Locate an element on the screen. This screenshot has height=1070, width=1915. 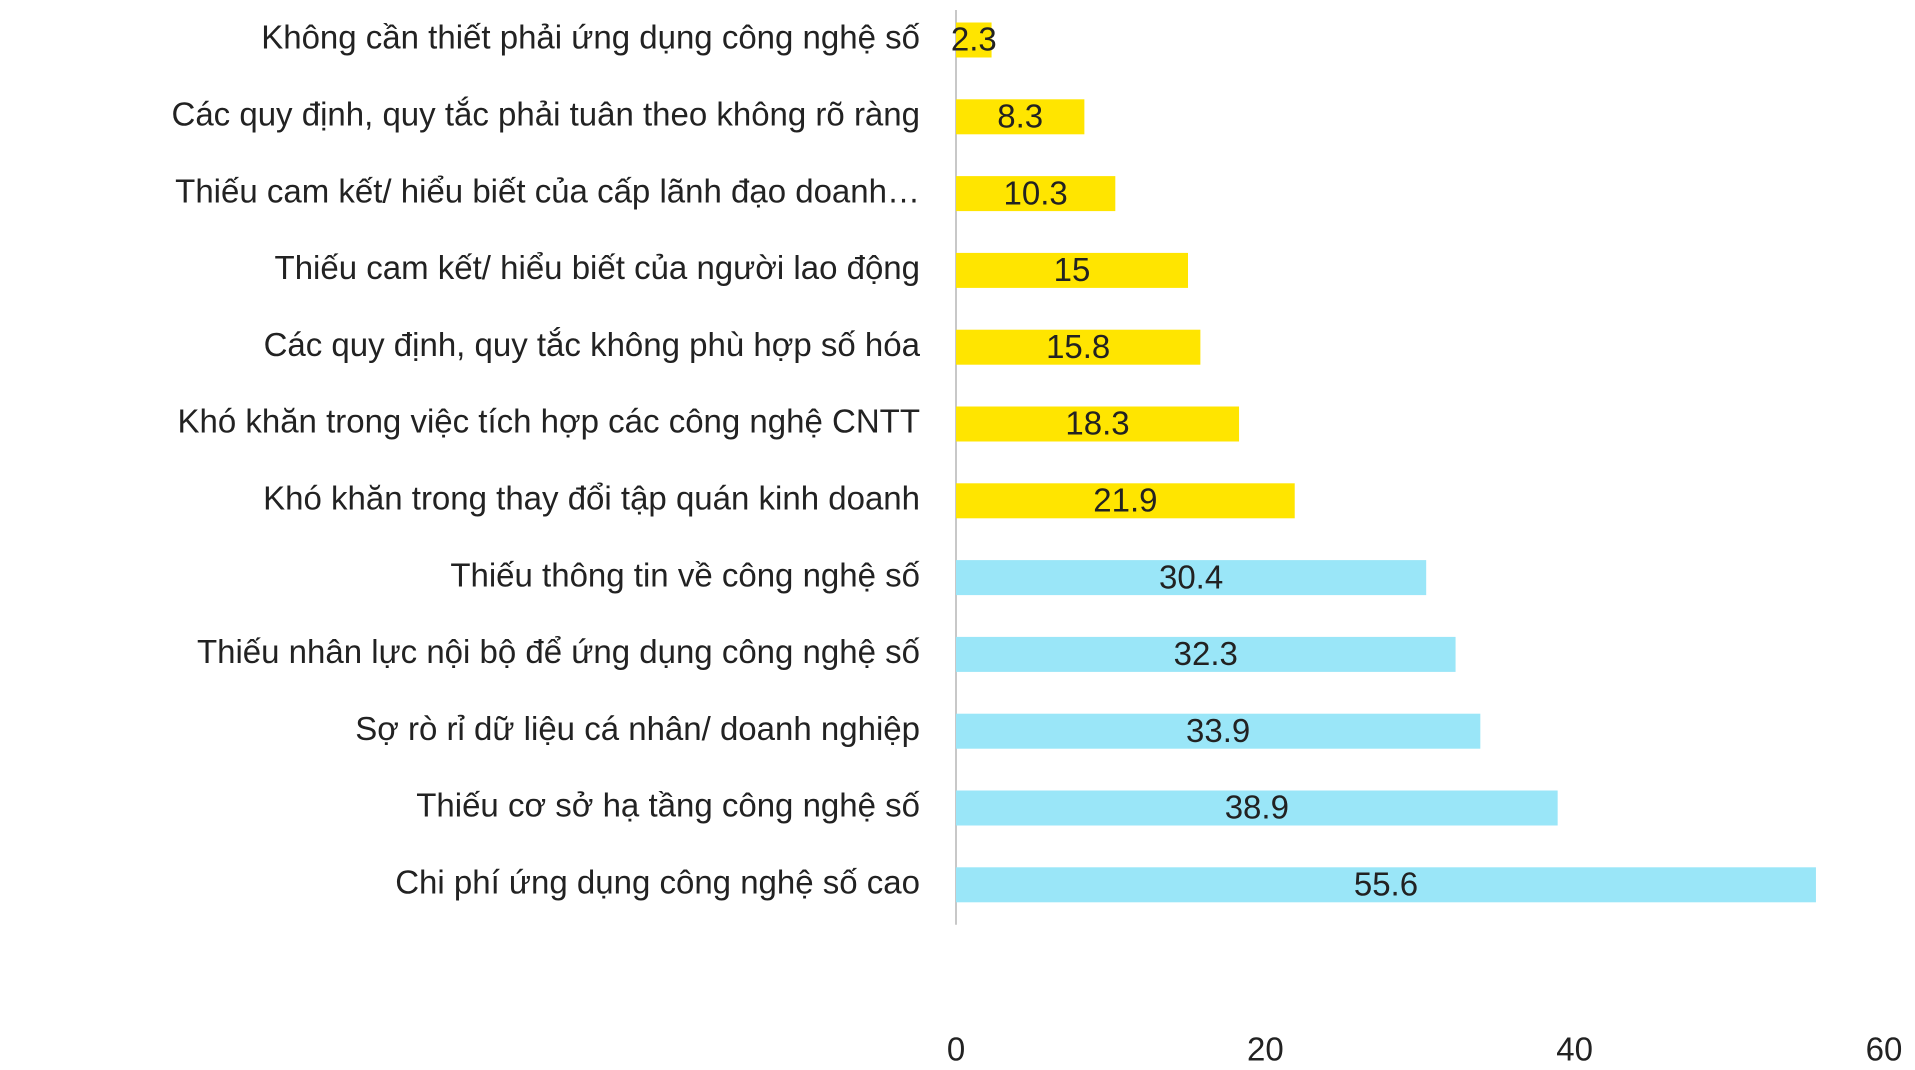
value-label: 2.3 is located at coordinates (974, 39).